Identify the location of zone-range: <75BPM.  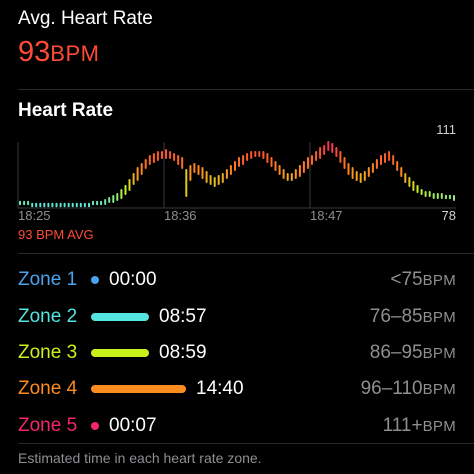
(423, 279).